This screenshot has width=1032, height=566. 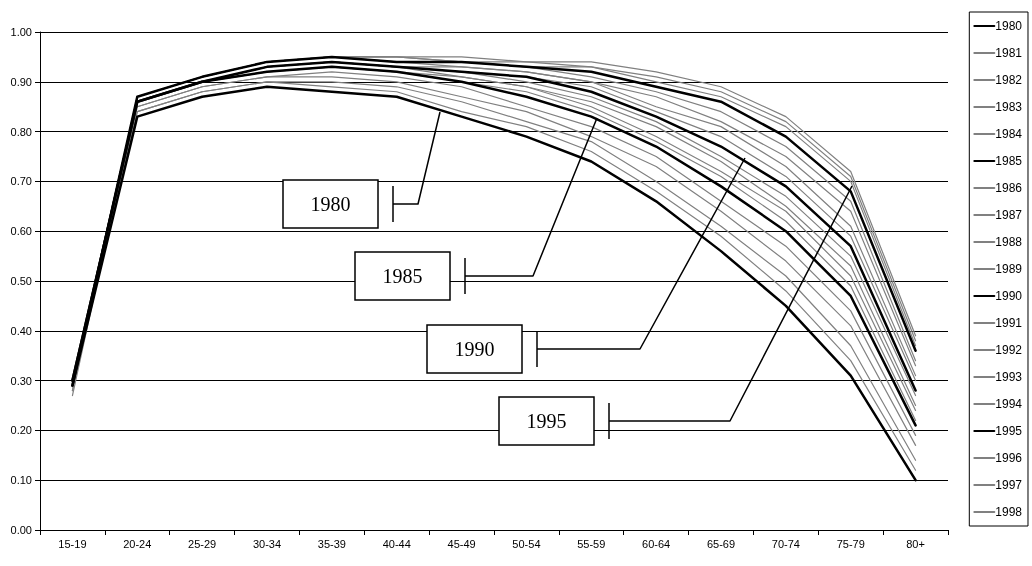 I want to click on annotation: 1990, so click(x=474, y=349).